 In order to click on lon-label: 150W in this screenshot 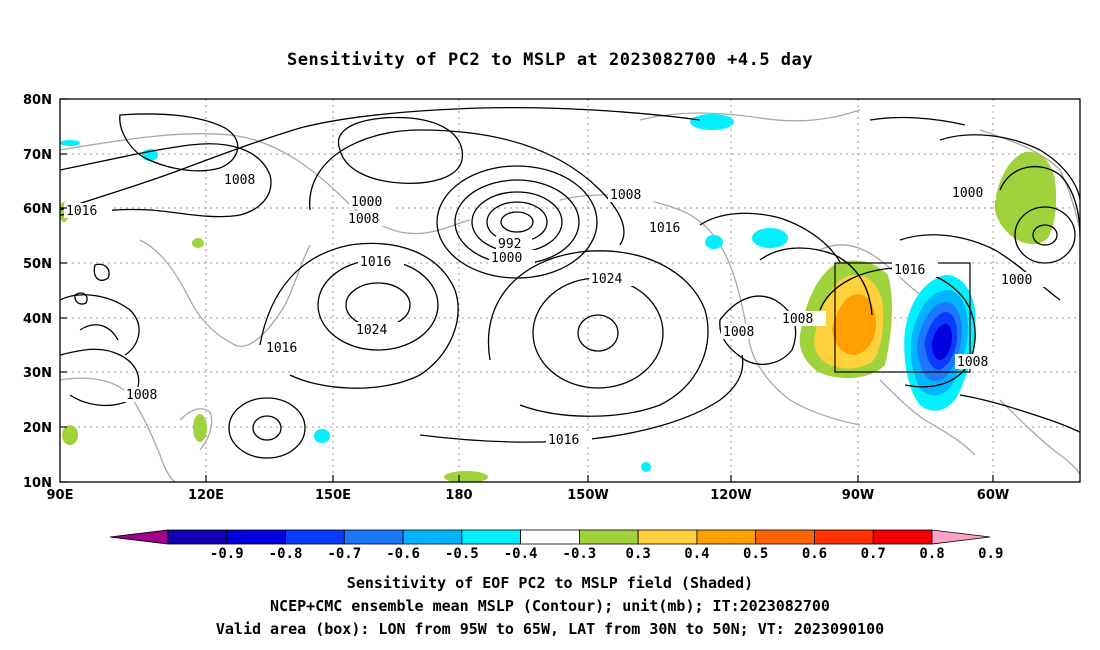, I will do `click(587, 495)`.